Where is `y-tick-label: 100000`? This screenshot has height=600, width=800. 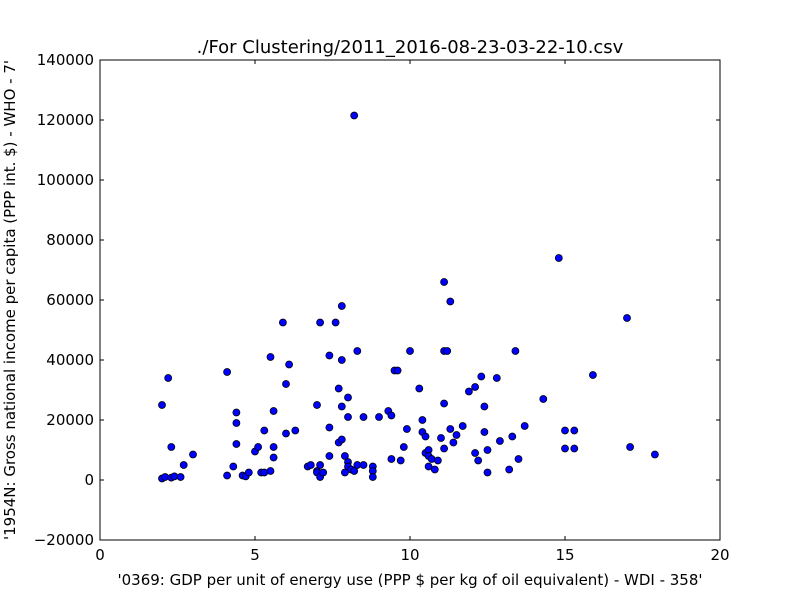
y-tick-label: 100000 is located at coordinates (65, 180).